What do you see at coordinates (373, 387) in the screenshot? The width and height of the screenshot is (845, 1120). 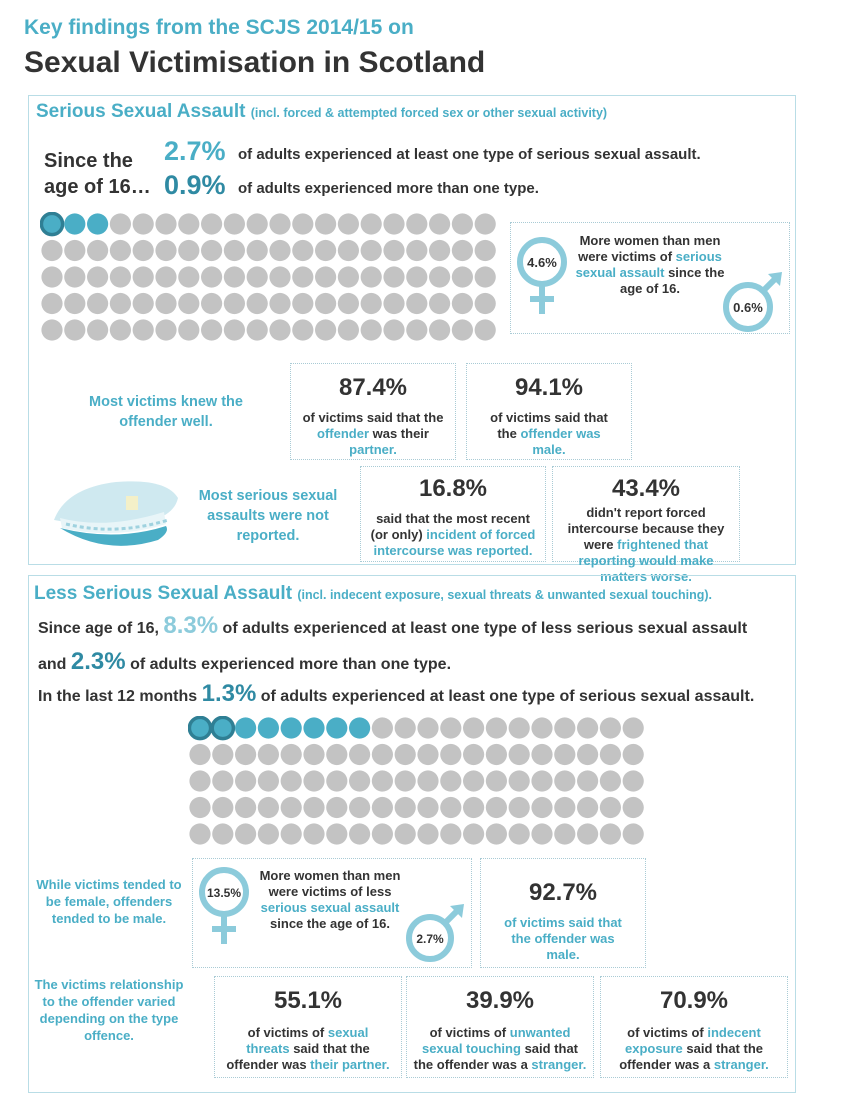 I see `card-partner-value: 87.4%` at bounding box center [373, 387].